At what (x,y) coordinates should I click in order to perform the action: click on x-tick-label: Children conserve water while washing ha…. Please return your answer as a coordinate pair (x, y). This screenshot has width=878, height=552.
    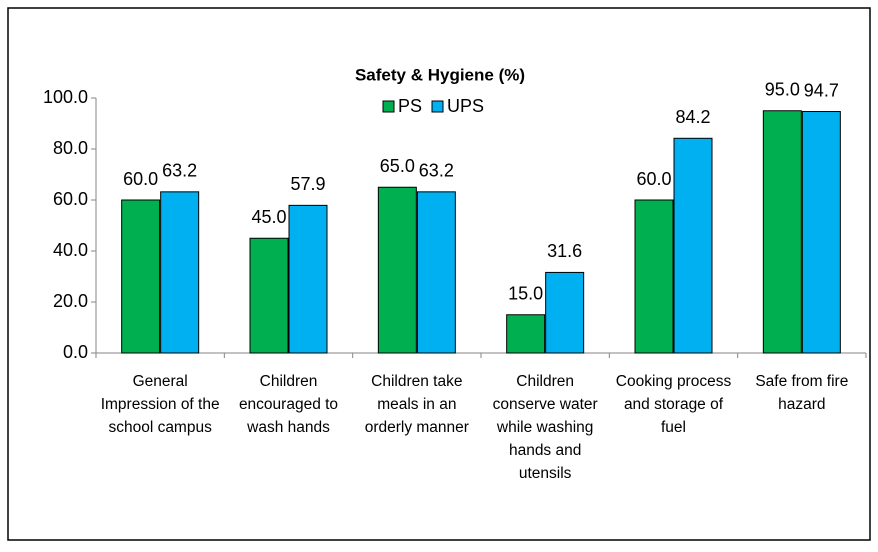
    Looking at the image, I should click on (545, 427).